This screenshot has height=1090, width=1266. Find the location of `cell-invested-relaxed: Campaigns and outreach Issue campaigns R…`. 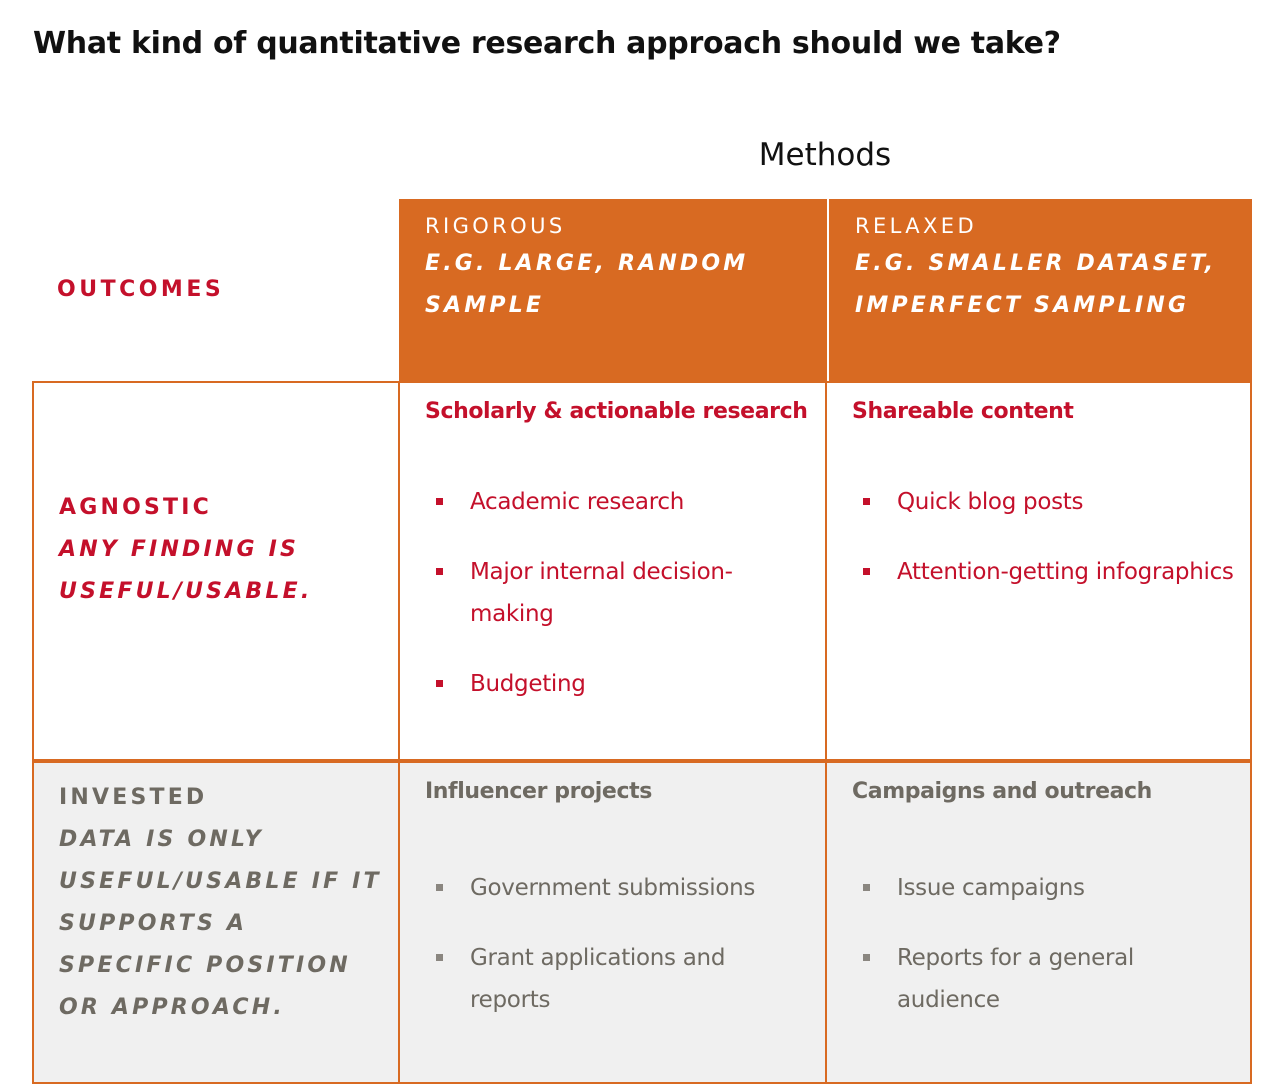

cell-invested-relaxed: Campaigns and outreach Issue campaigns R… is located at coordinates (1038, 922).